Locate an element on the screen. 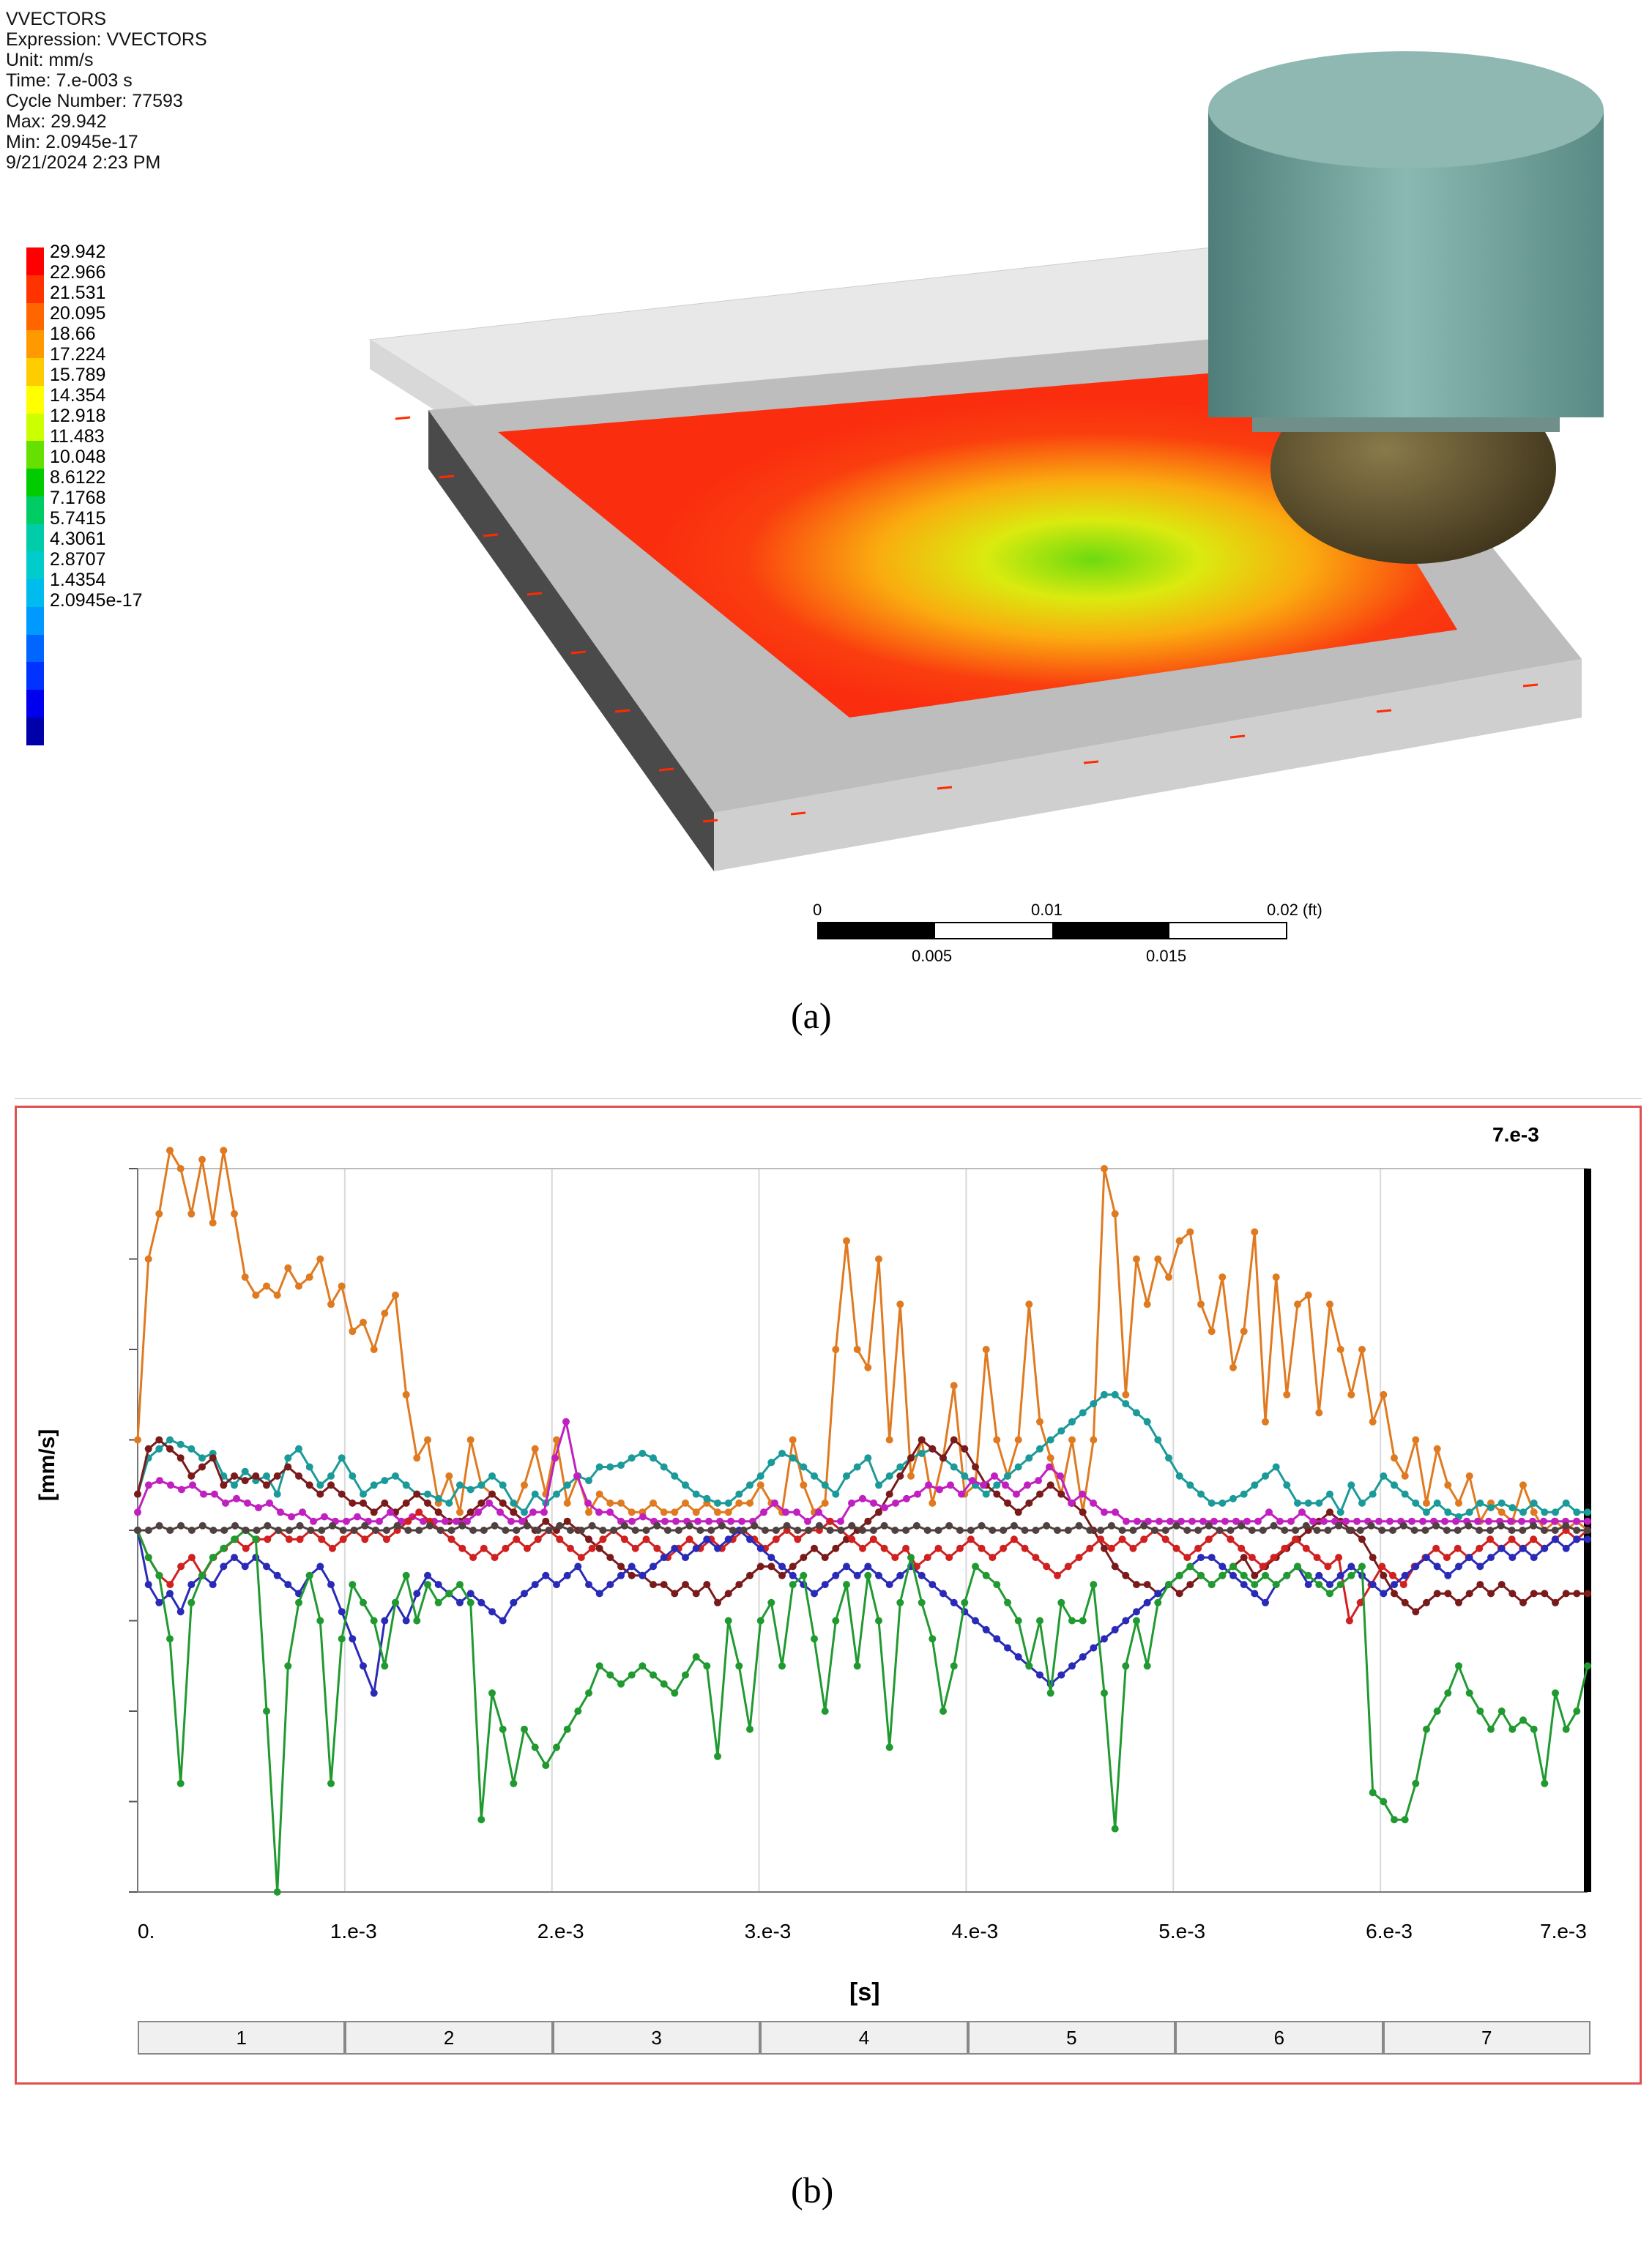 The height and width of the screenshot is (2242, 1652). x-tick-label: 4.e-3 is located at coordinates (975, 1931).